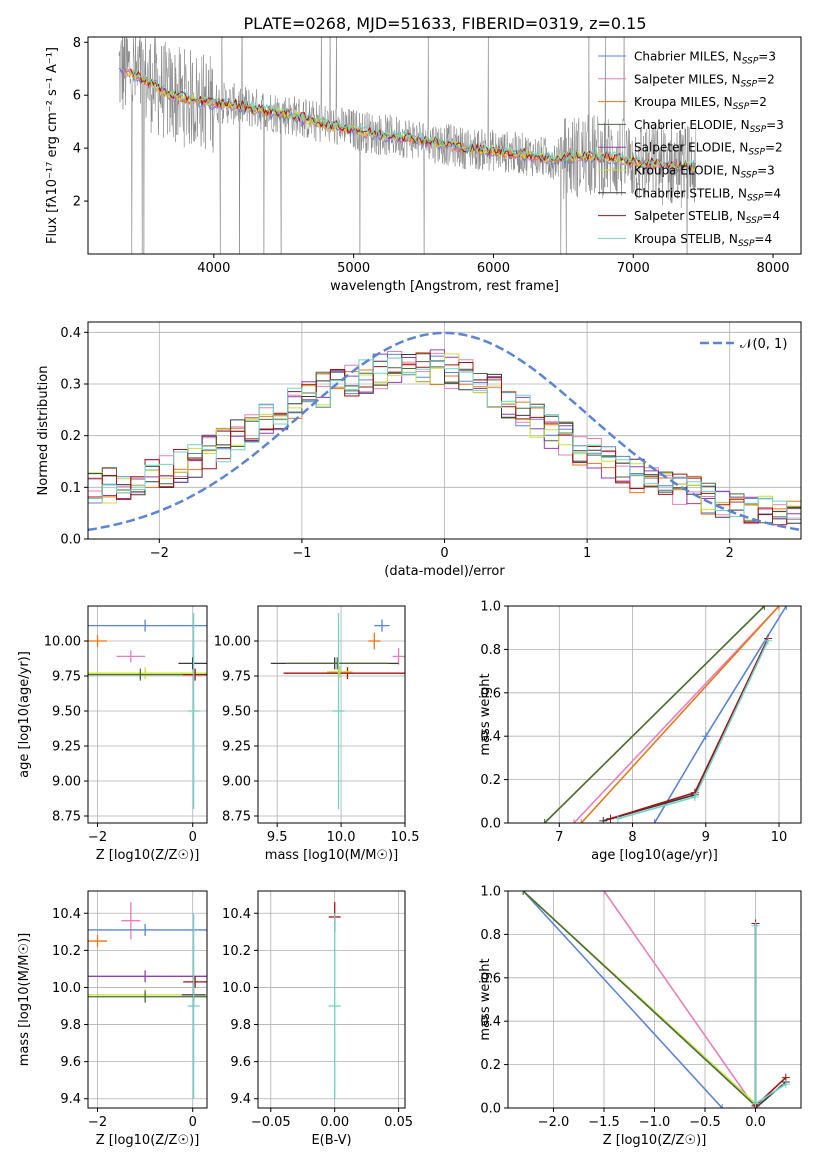 The image size is (819, 1170). Describe the element at coordinates (43, 431) in the screenshot. I see `y-axis-label: Normed distribution` at that location.